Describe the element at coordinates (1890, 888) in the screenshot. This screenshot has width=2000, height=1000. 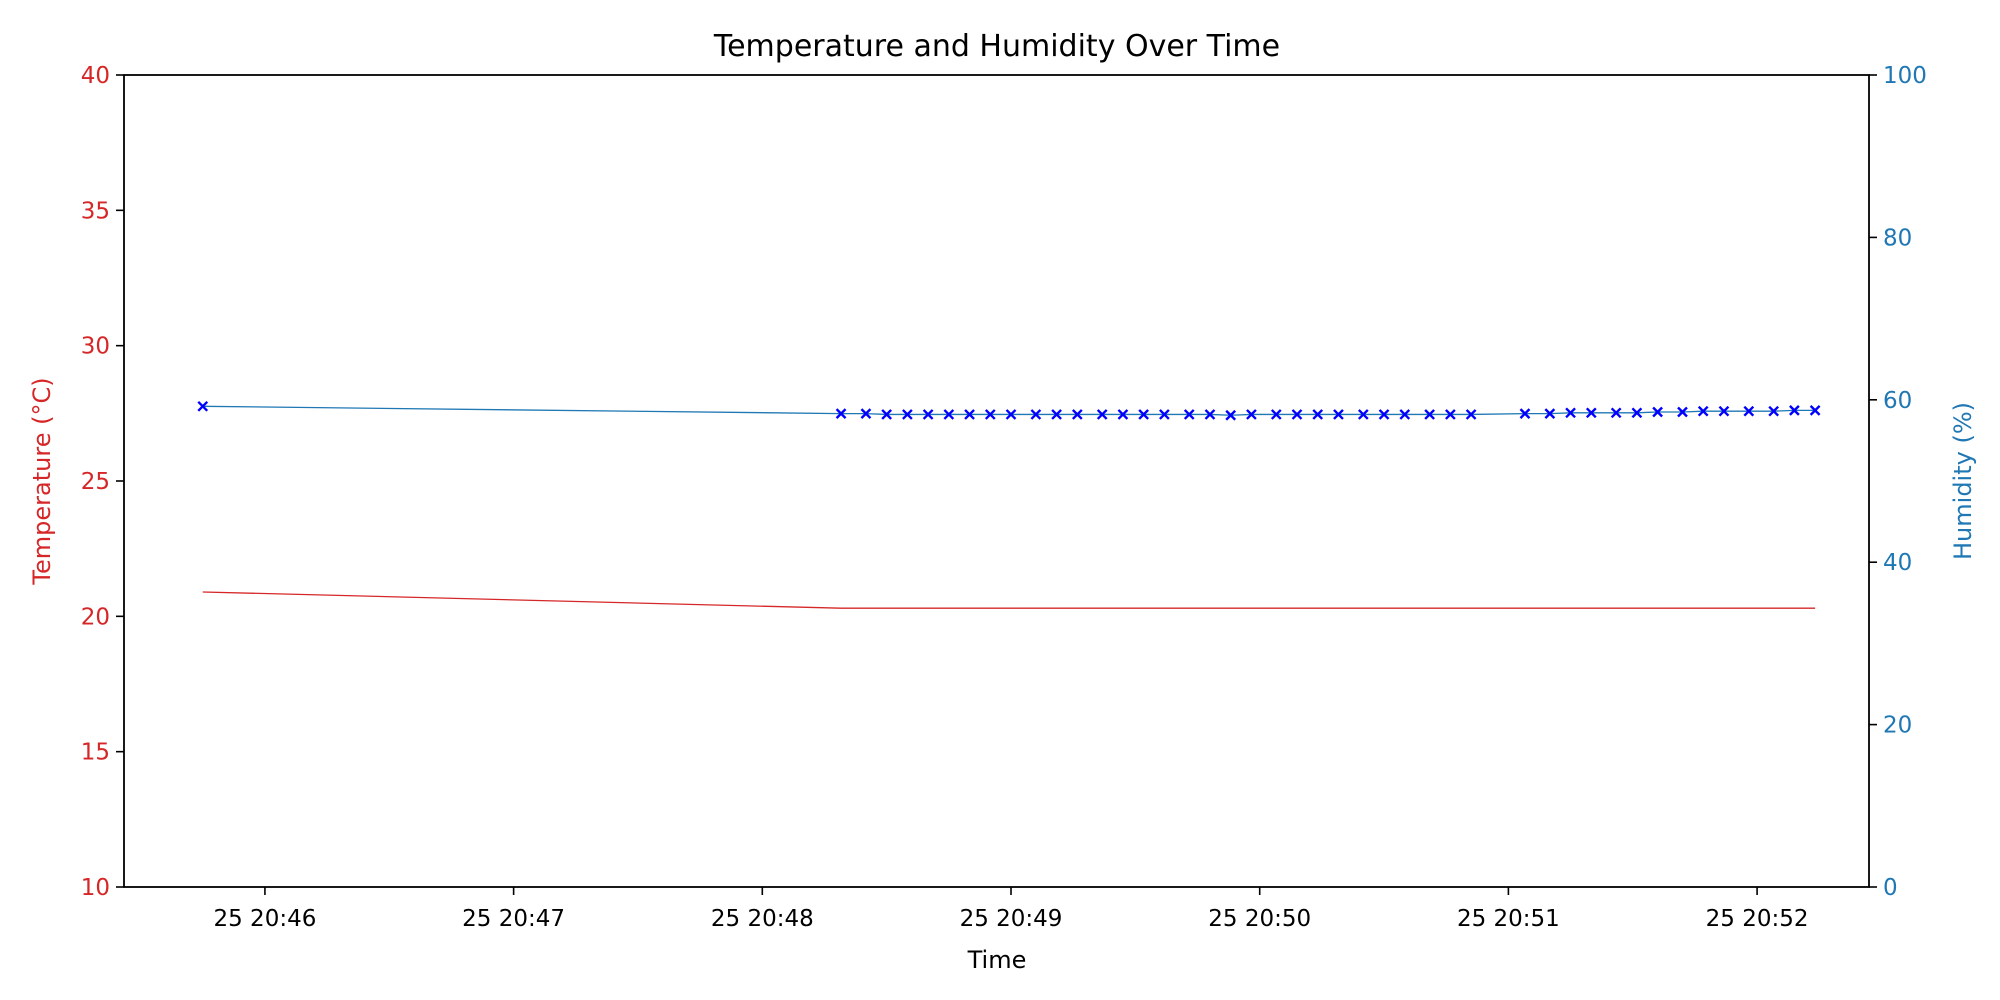
I see `right-tick-label: 0` at that location.